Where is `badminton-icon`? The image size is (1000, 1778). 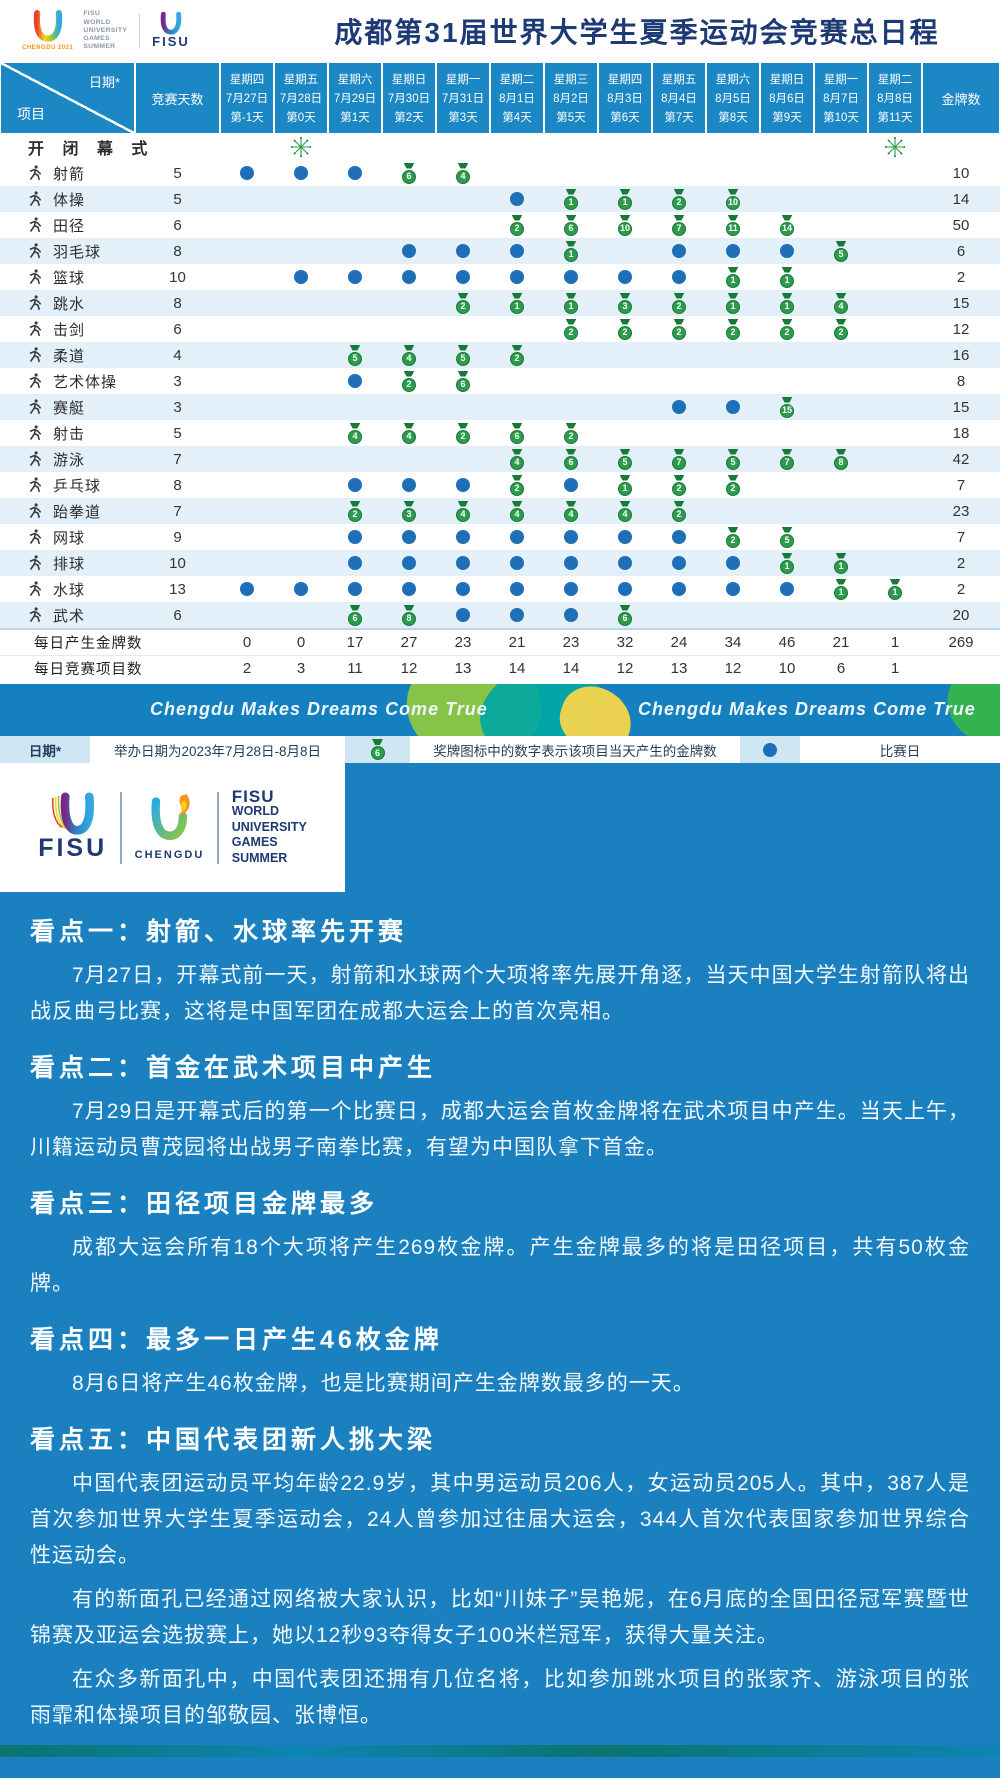 badminton-icon is located at coordinates (35, 251).